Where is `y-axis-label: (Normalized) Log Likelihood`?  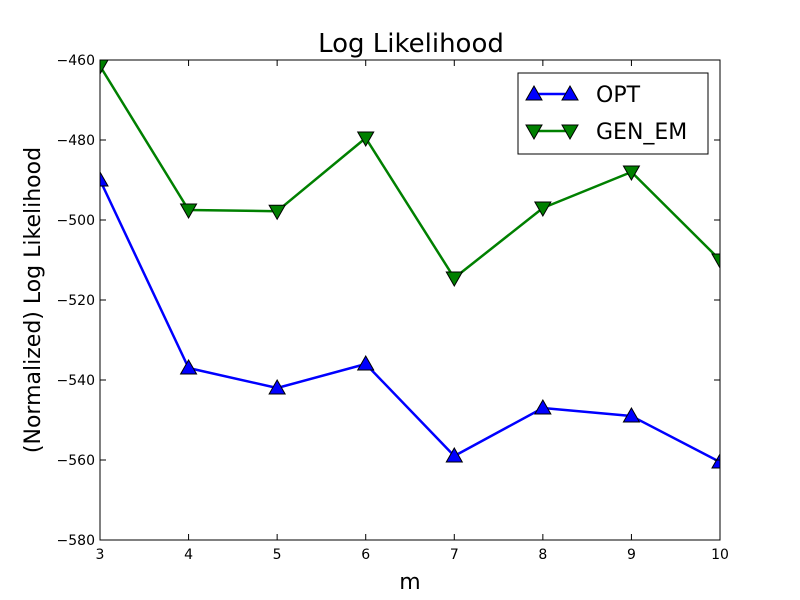
y-axis-label: (Normalized) Log Likelihood is located at coordinates (33, 300).